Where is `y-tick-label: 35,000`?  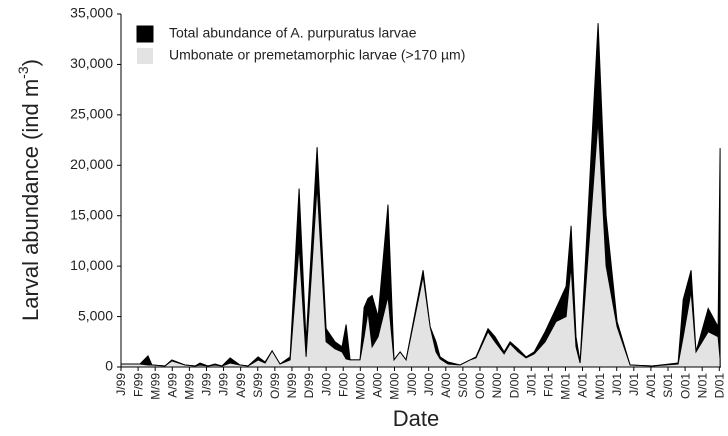
y-tick-label: 35,000 is located at coordinates (91, 13).